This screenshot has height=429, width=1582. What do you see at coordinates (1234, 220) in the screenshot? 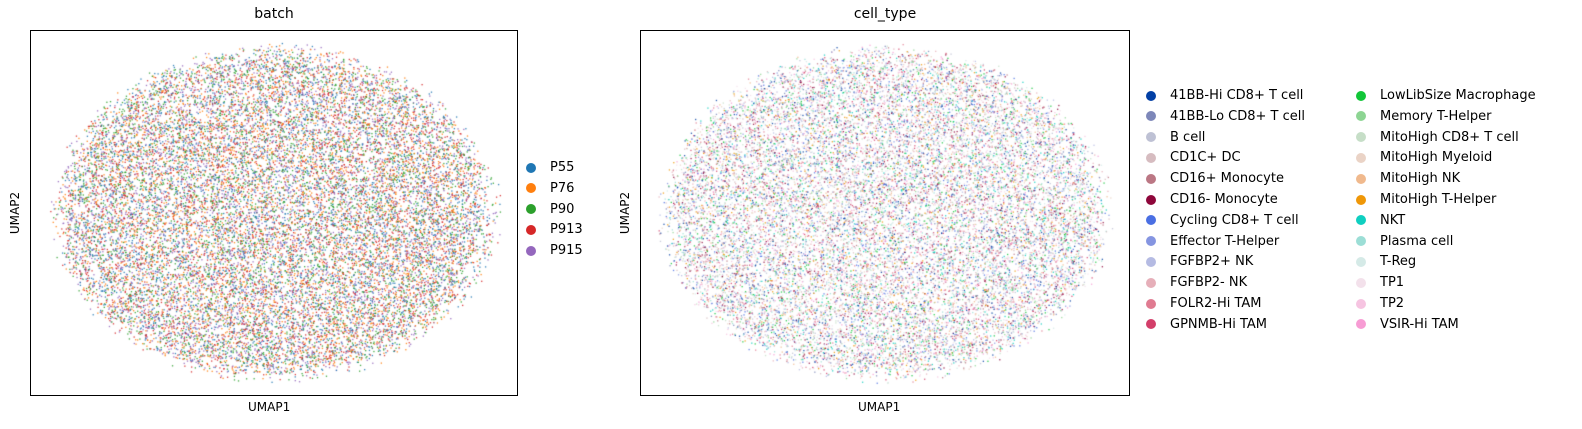
I see `legend-label: Cycling CD8+ T cell` at bounding box center [1234, 220].